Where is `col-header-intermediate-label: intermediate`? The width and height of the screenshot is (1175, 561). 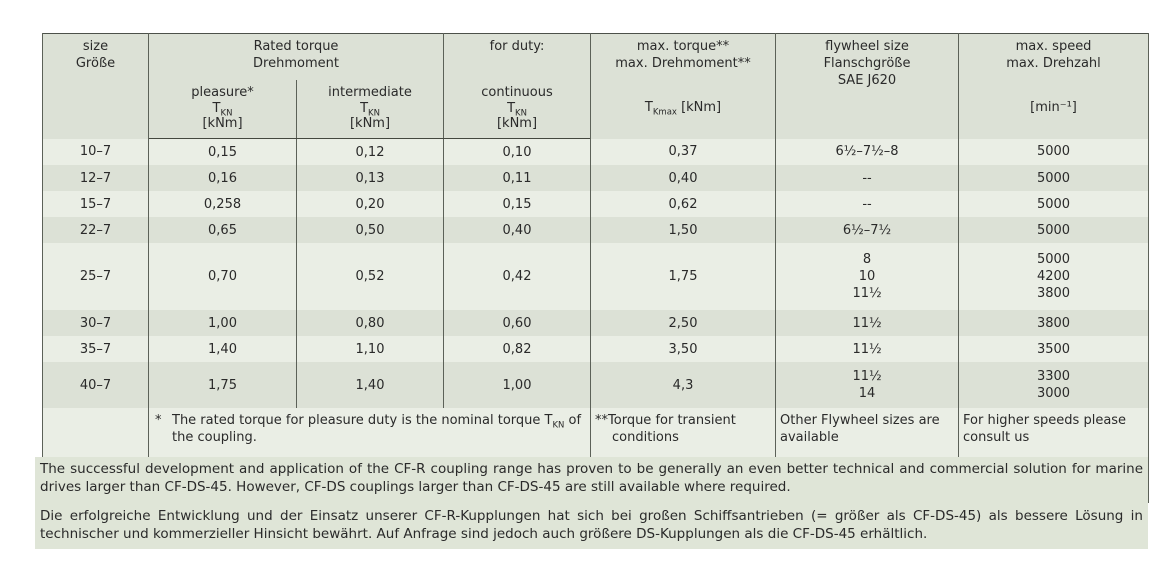 col-header-intermediate-label: intermediate is located at coordinates (370, 92).